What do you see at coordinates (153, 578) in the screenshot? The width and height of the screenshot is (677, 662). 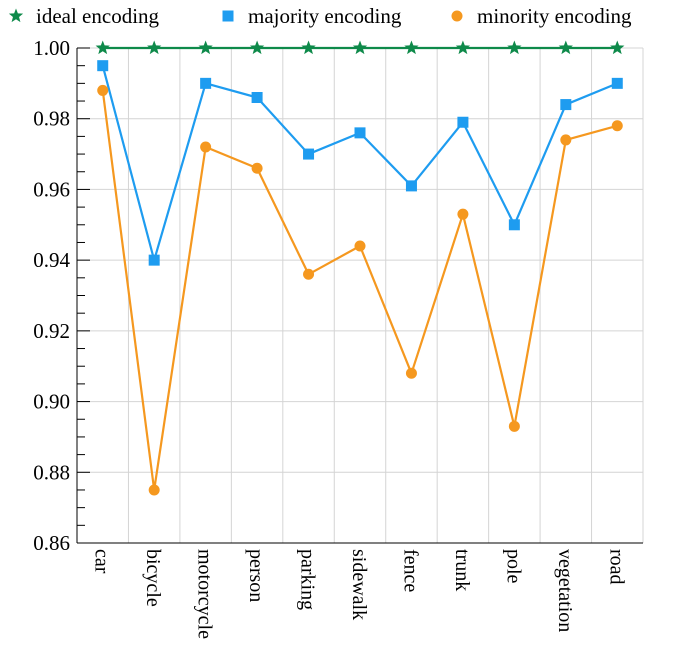 I see `x-category-label: bicycle` at bounding box center [153, 578].